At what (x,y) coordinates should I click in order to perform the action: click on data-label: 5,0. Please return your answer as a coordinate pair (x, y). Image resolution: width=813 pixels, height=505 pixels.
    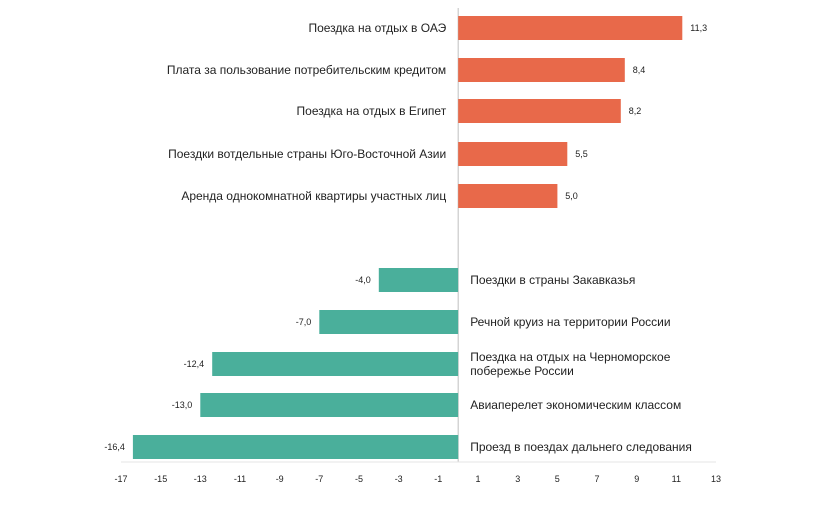
    Looking at the image, I should click on (571, 196).